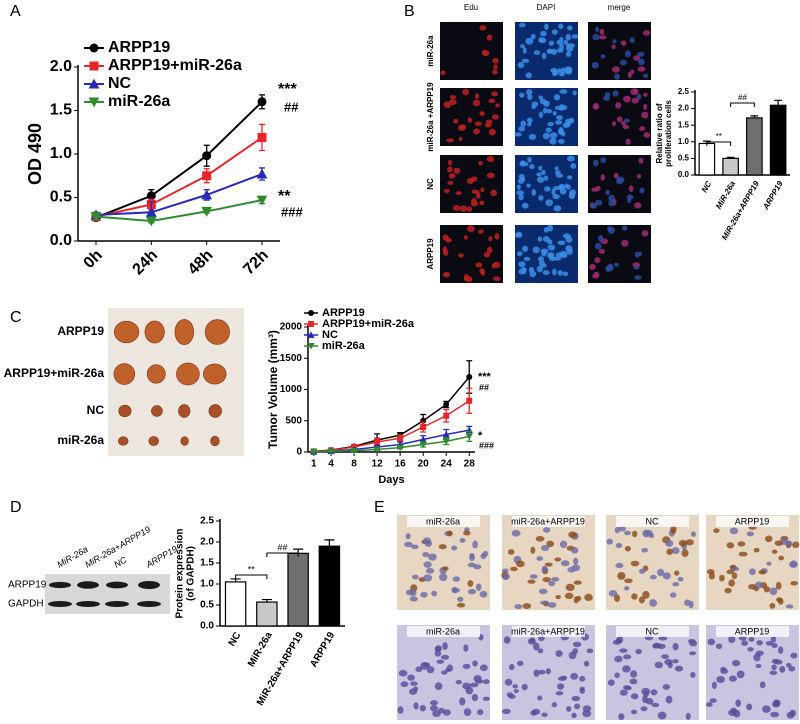 The image size is (800, 724). Describe the element at coordinates (120, 561) in the screenshot. I see `lane-label: NC` at that location.